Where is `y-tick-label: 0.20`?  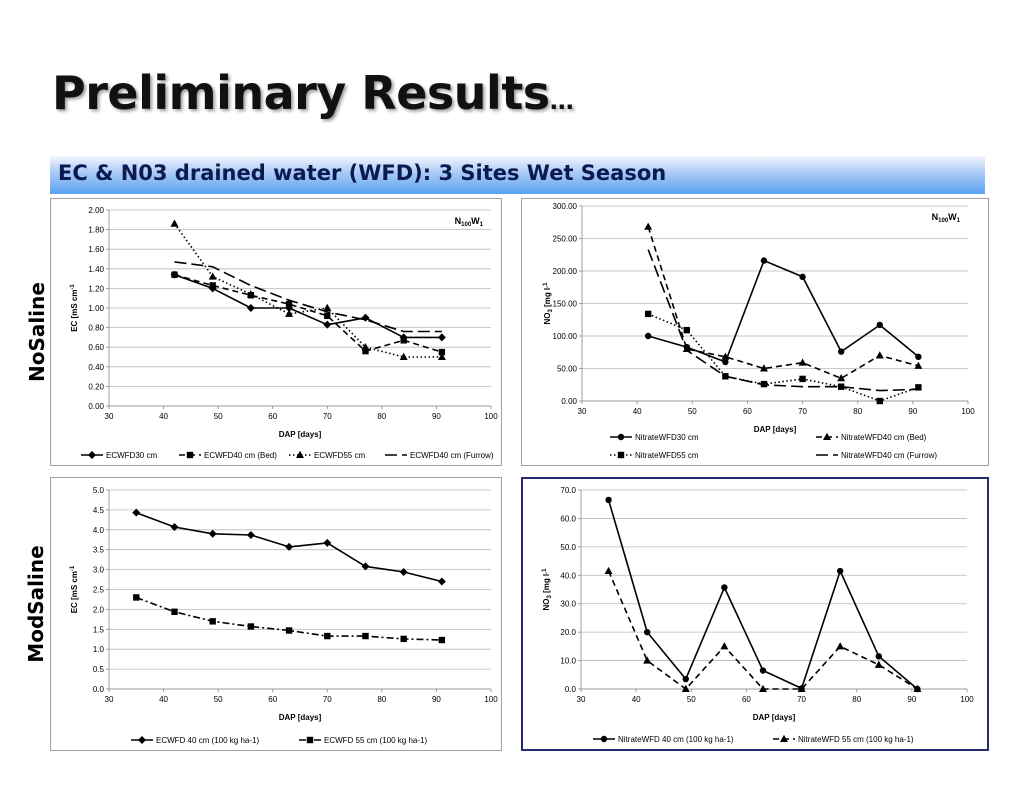 y-tick-label: 0.20 is located at coordinates (96, 386).